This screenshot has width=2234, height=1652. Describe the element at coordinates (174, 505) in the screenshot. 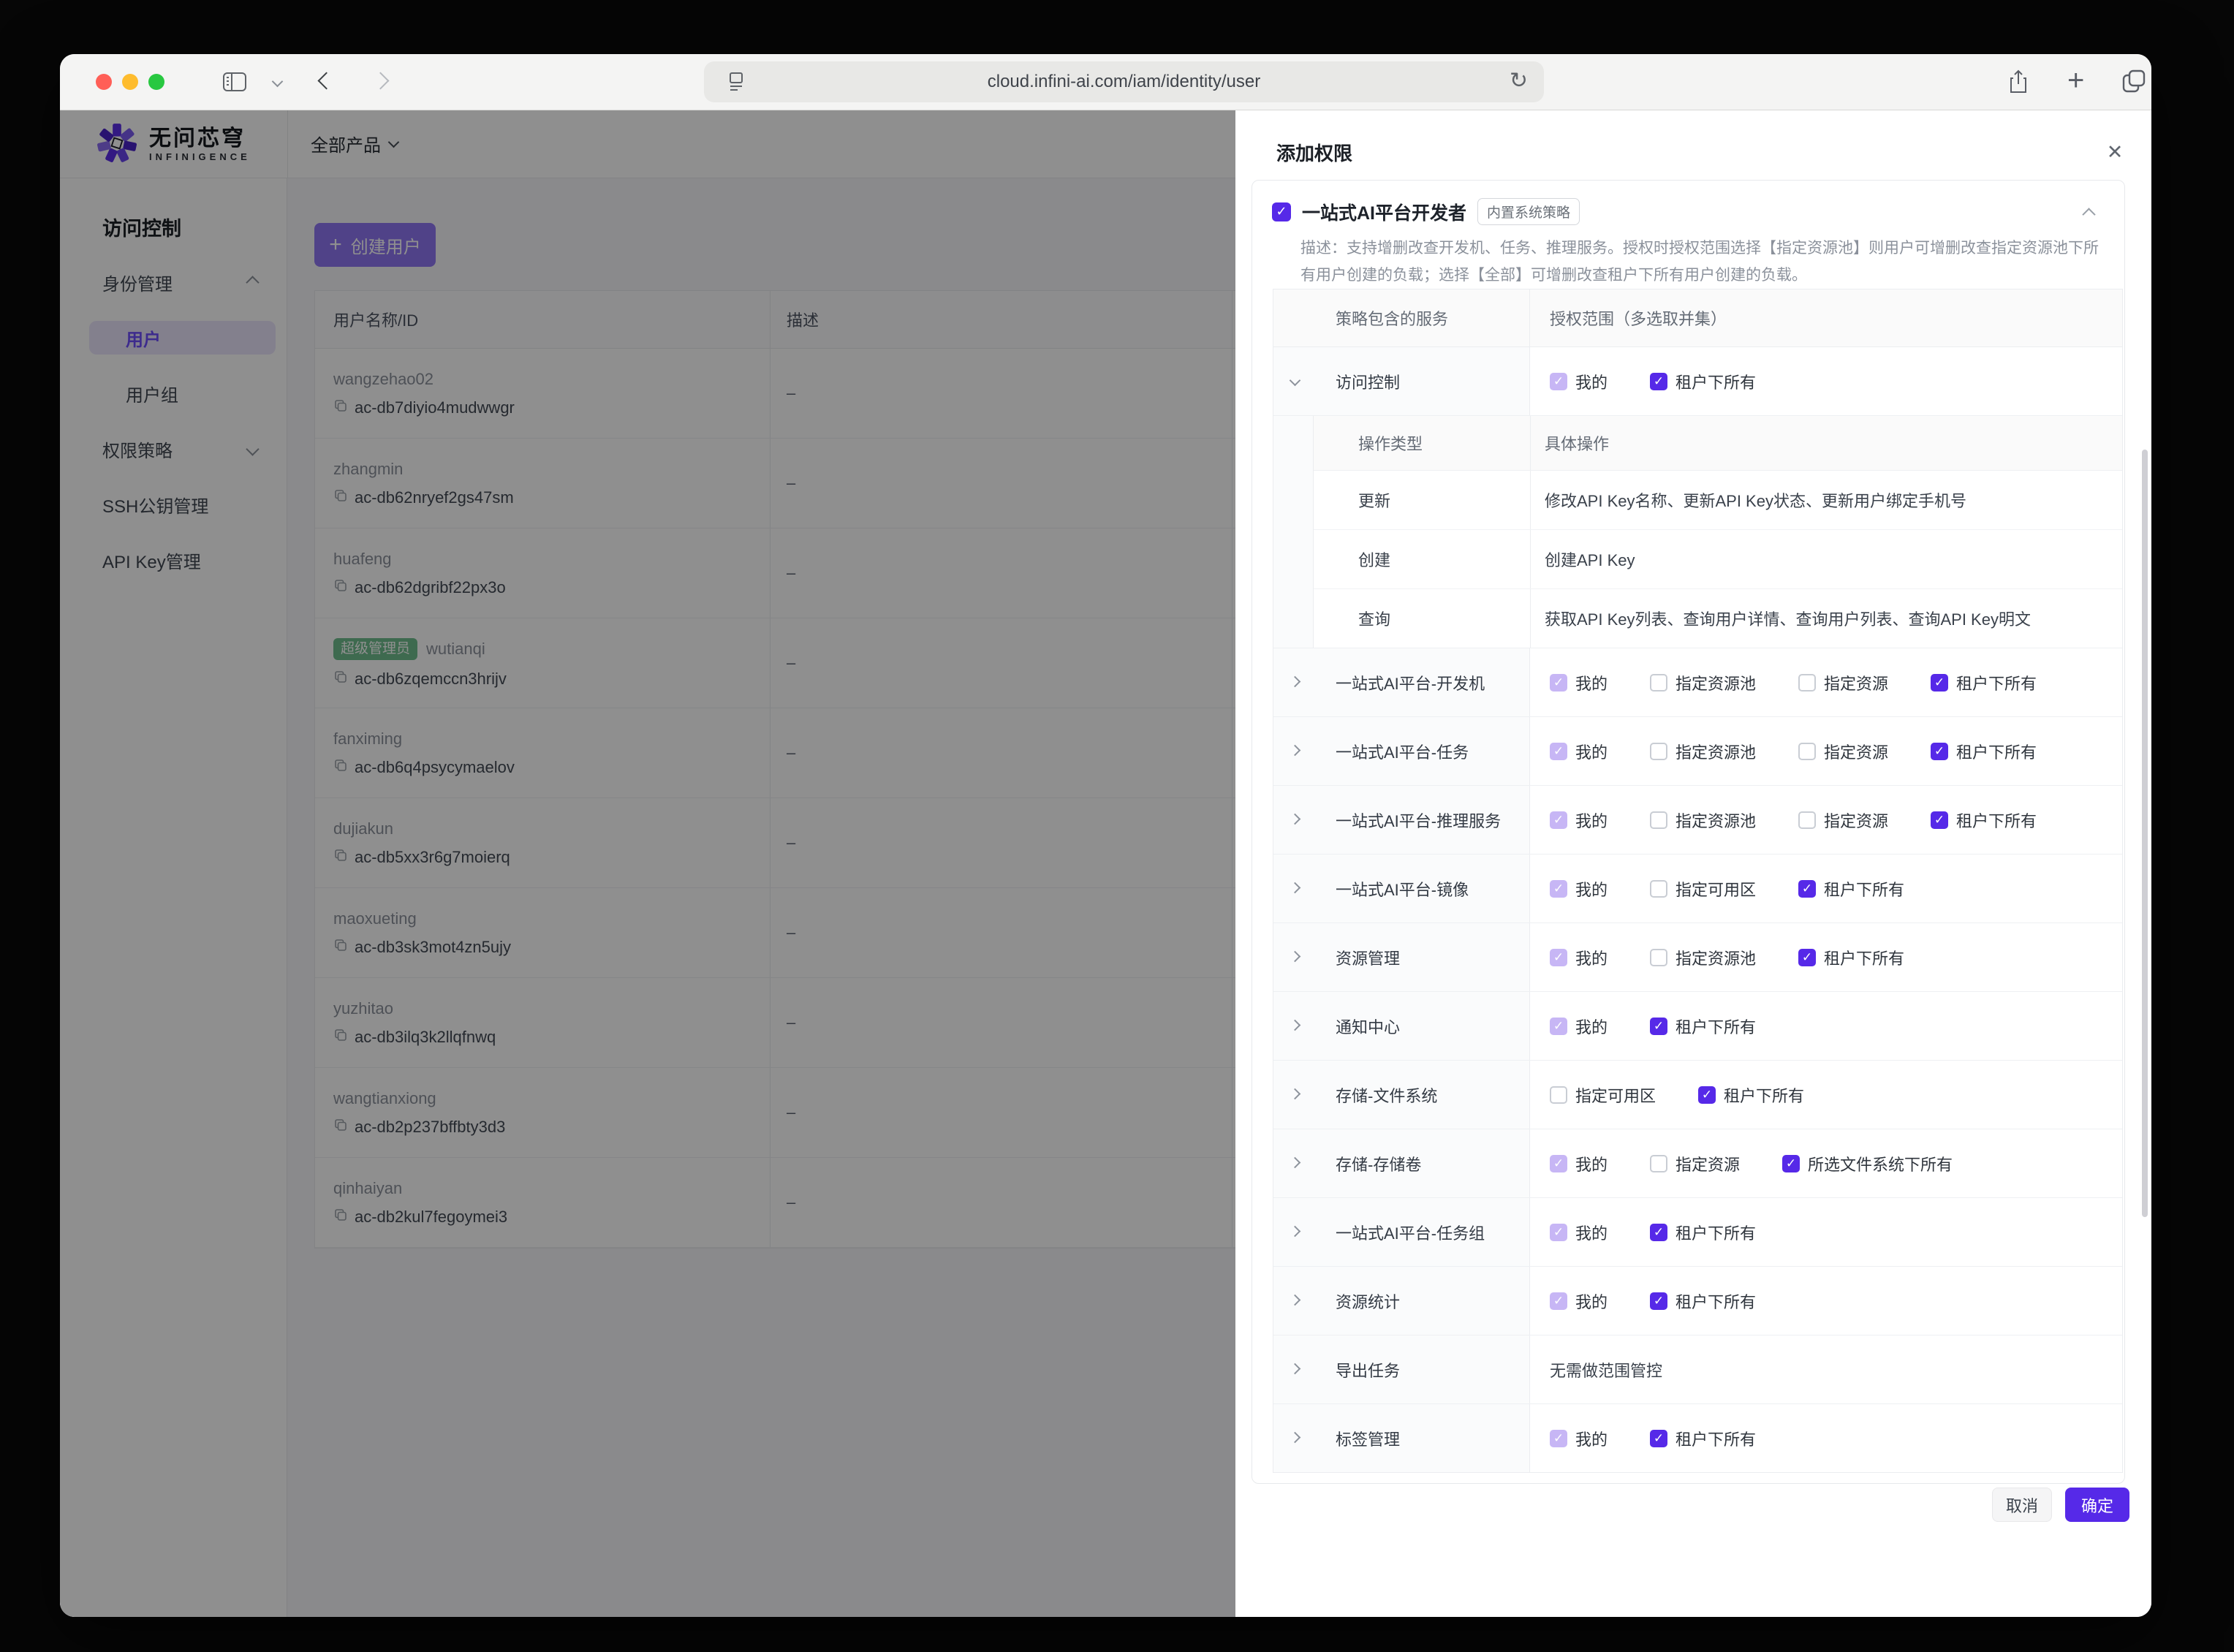

I see `sidebar-item-ssh-keys: SSH公钥管理` at that location.